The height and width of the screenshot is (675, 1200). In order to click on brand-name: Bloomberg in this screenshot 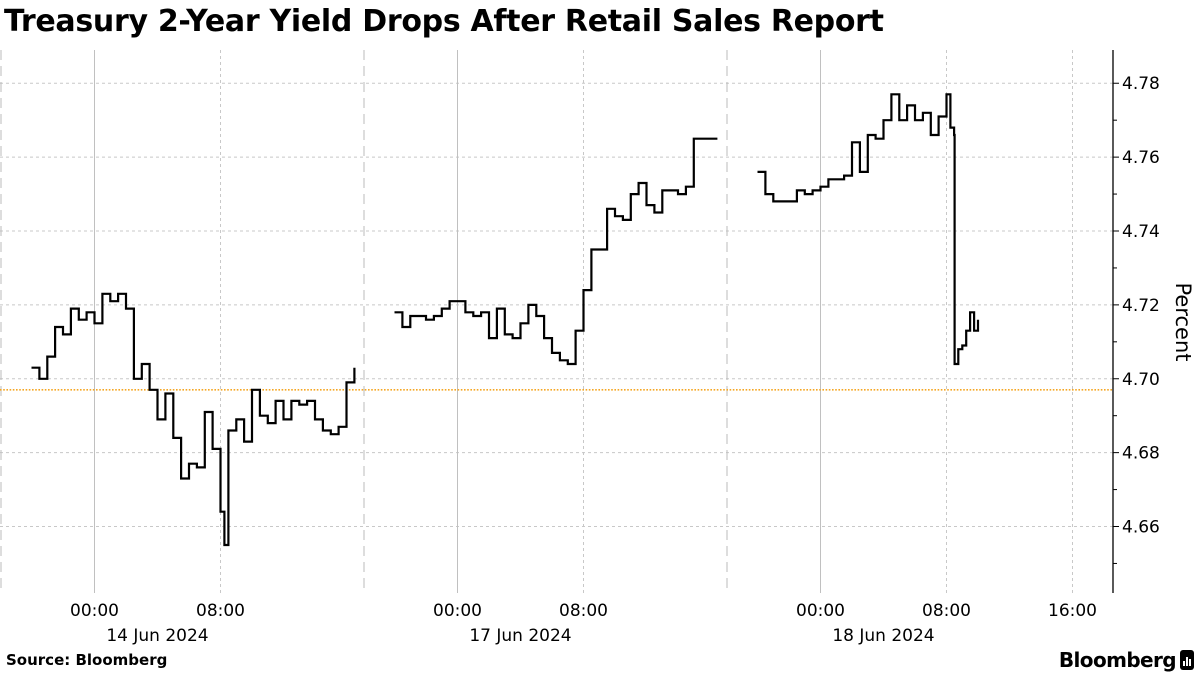, I will do `click(1117, 660)`.